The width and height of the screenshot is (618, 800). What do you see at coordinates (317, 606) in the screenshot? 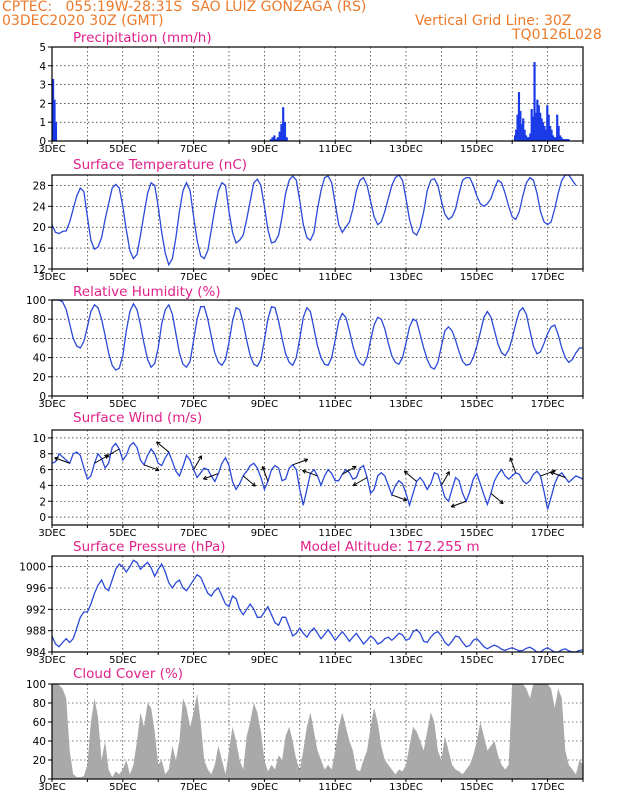
I see `pres-line` at bounding box center [317, 606].